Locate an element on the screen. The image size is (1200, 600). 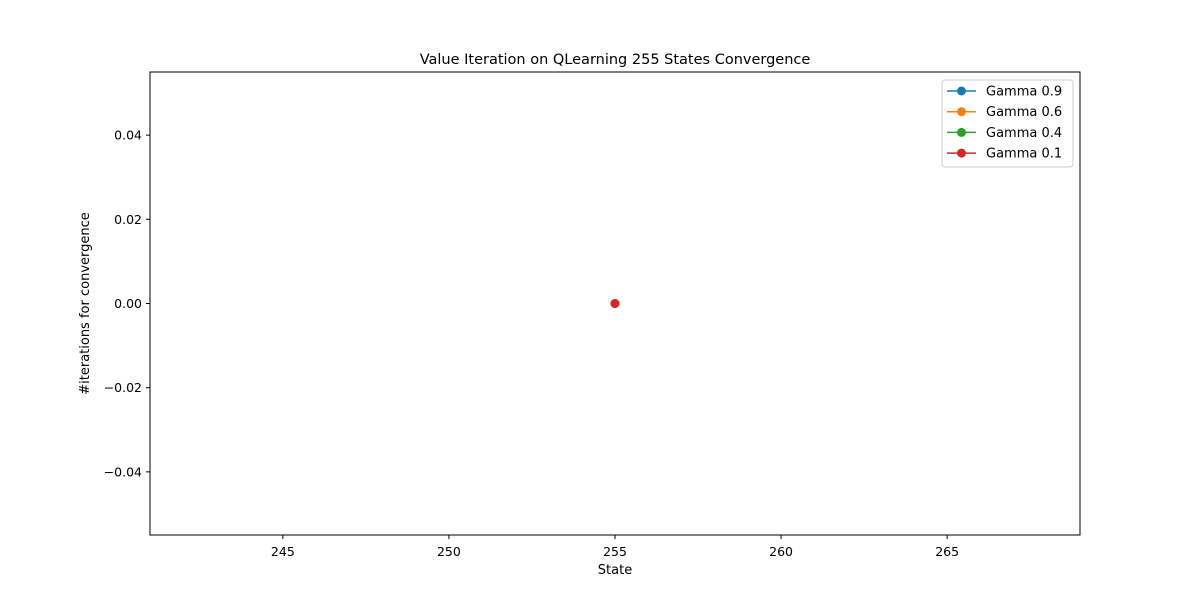
series-layer is located at coordinates (615, 303).